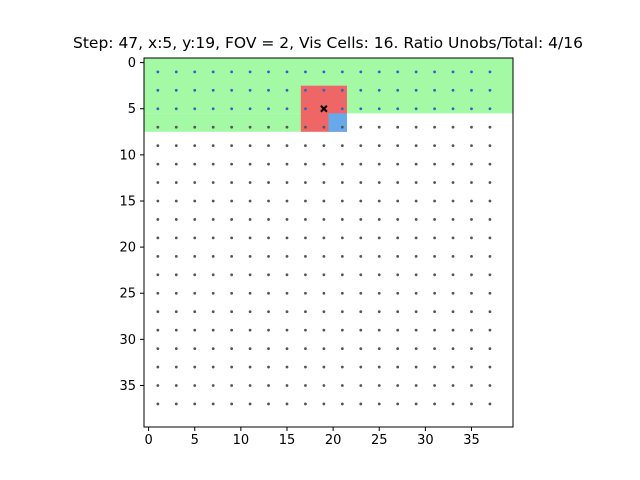 The image size is (640, 480). What do you see at coordinates (127, 248) in the screenshot?
I see `y-tick-label: 20` at bounding box center [127, 248].